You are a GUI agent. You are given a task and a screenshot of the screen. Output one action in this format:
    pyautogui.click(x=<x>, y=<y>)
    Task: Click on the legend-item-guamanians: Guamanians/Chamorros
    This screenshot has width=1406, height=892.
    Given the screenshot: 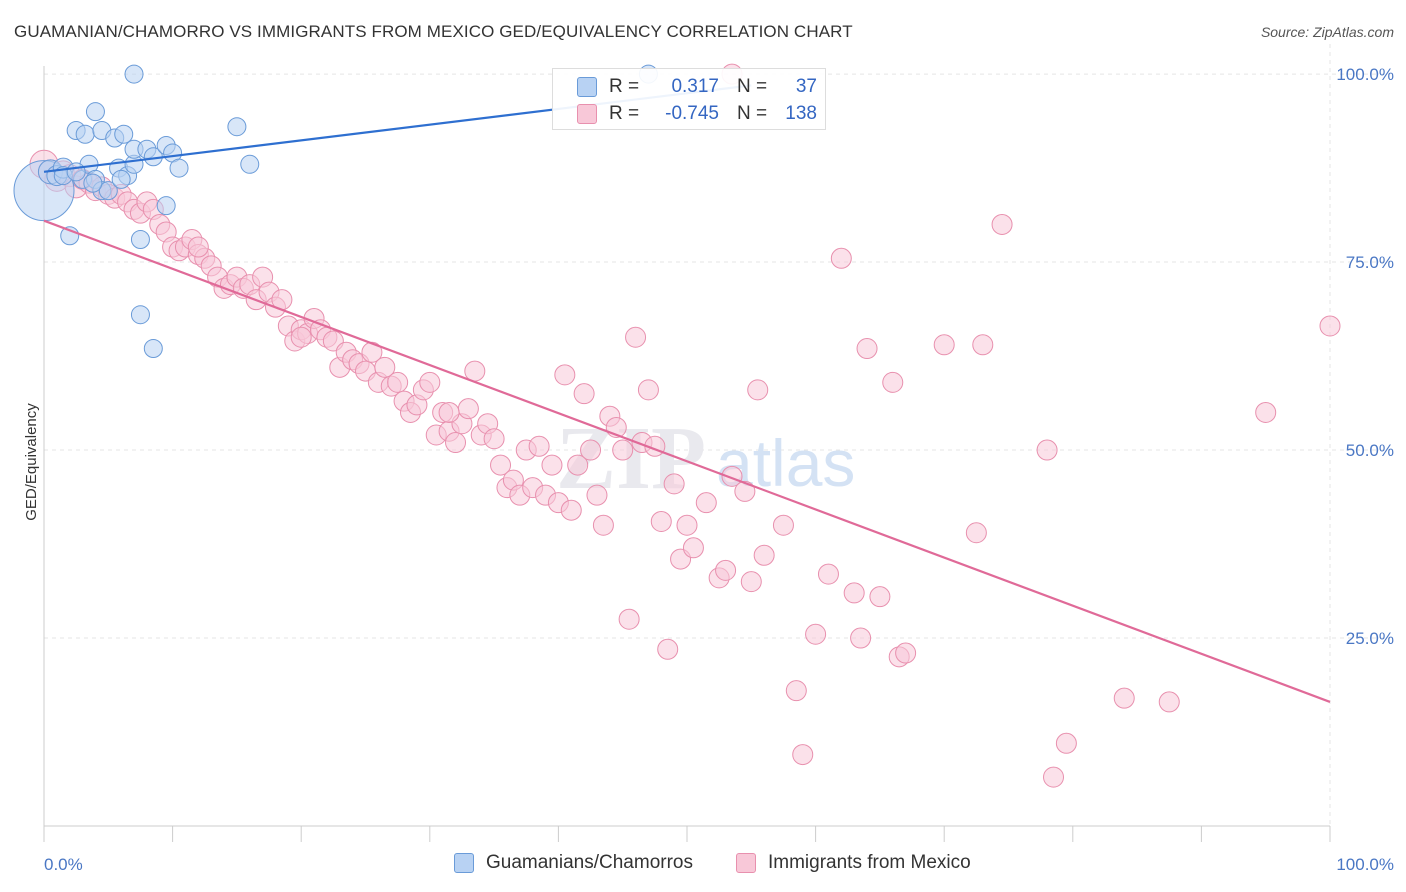 What is the action you would take?
    pyautogui.click(x=573, y=863)
    